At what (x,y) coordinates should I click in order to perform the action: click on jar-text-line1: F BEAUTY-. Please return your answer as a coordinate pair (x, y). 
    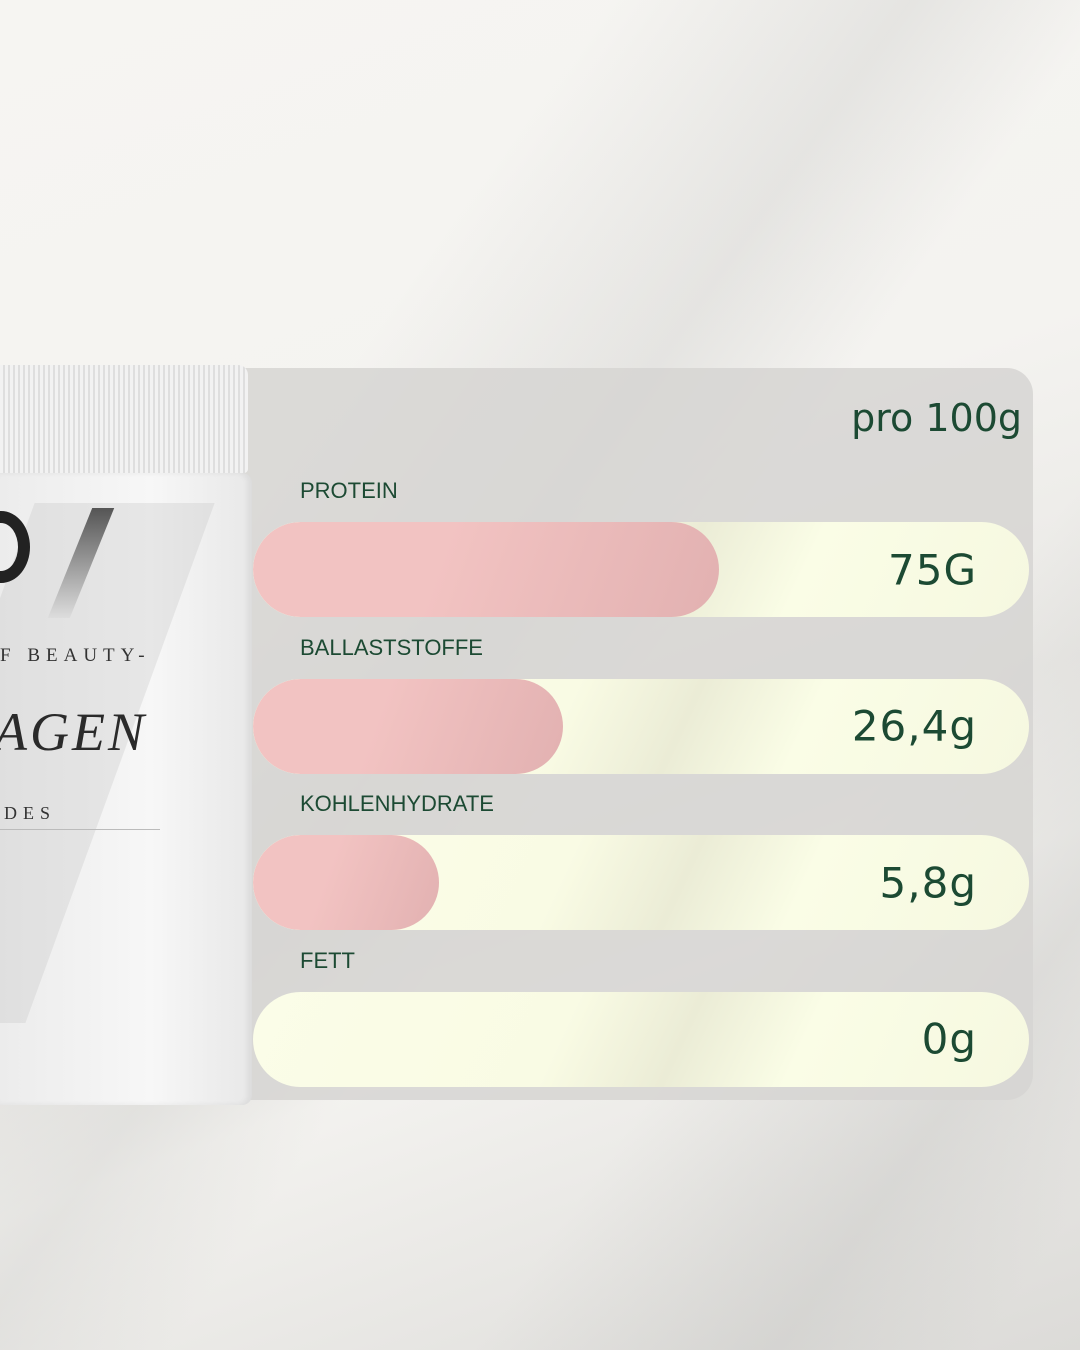
    Looking at the image, I should click on (75, 655).